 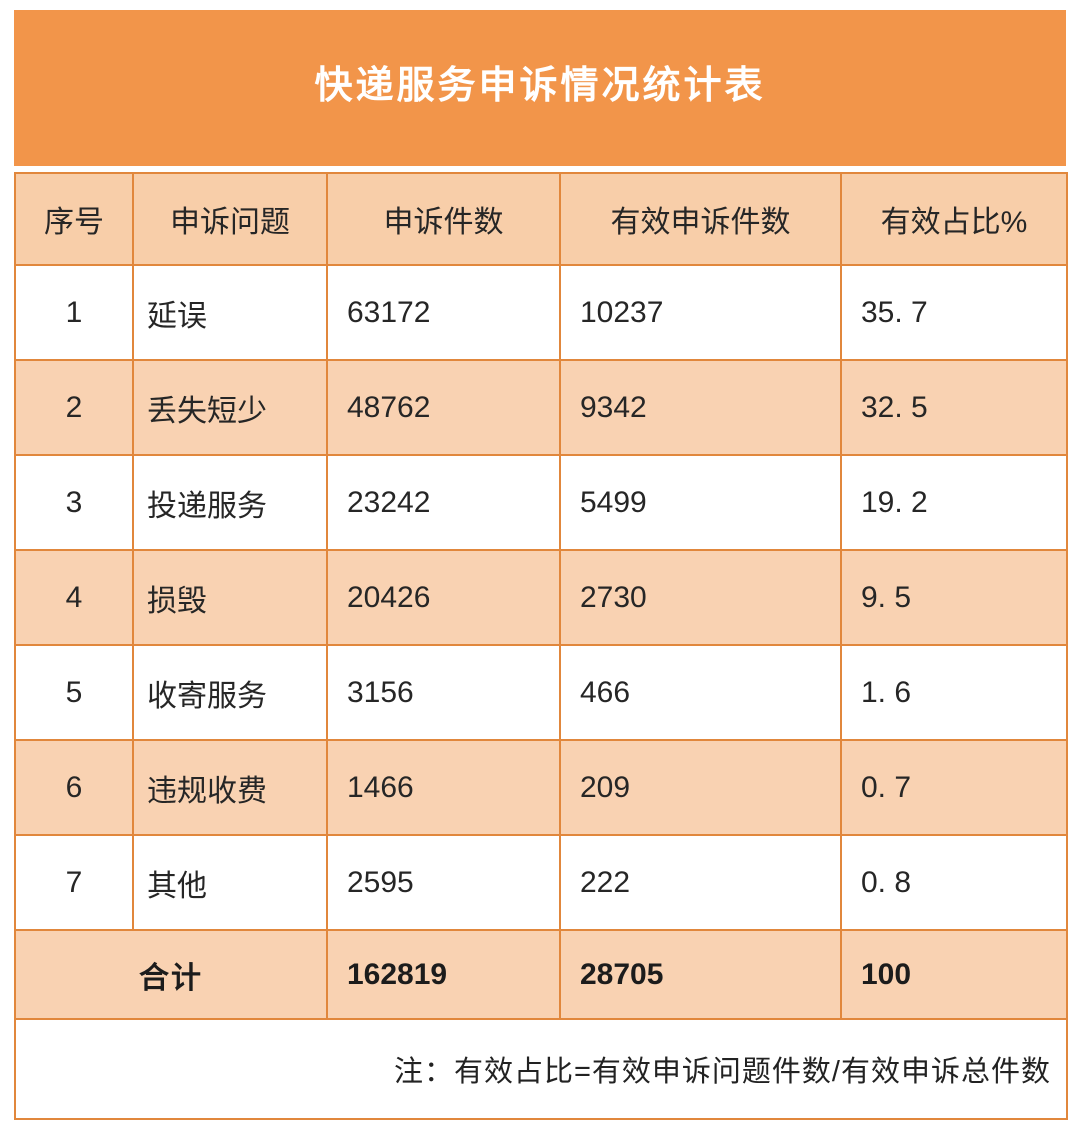 What do you see at coordinates (700, 219) in the screenshot?
I see `col-header-valid: 有效申诉件数` at bounding box center [700, 219].